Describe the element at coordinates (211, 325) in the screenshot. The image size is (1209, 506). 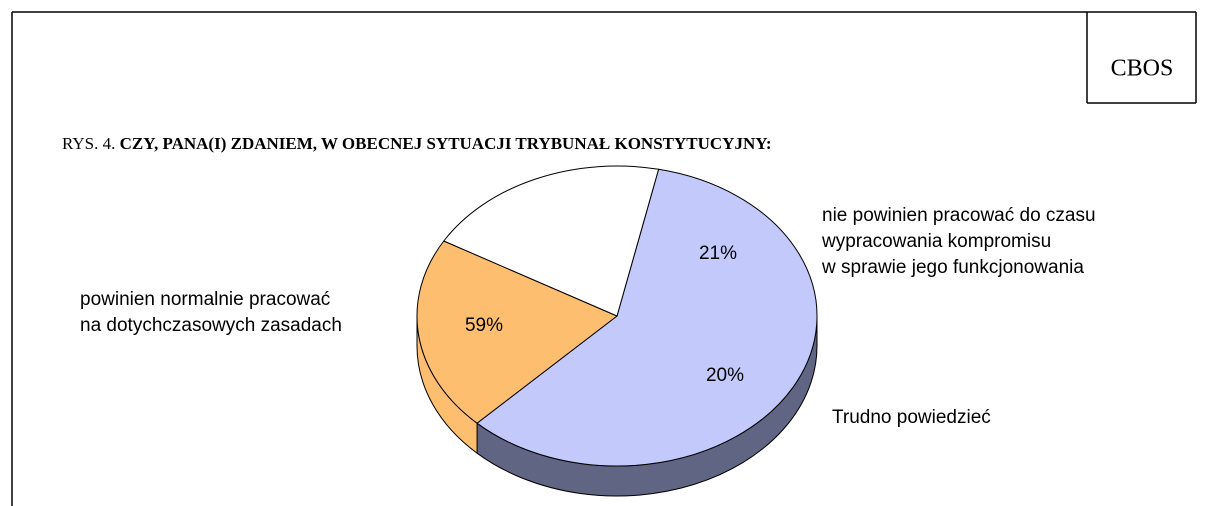
I see `category-label: na dotychczasowych zasadach` at that location.